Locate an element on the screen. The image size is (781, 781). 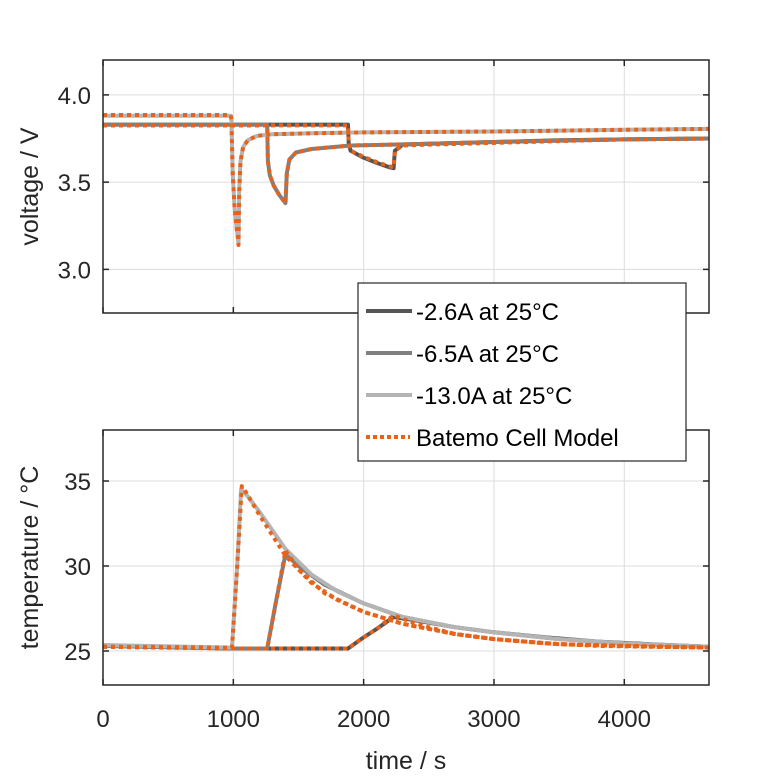
legend-label: -13.0A at 25°C is located at coordinates (494, 396).